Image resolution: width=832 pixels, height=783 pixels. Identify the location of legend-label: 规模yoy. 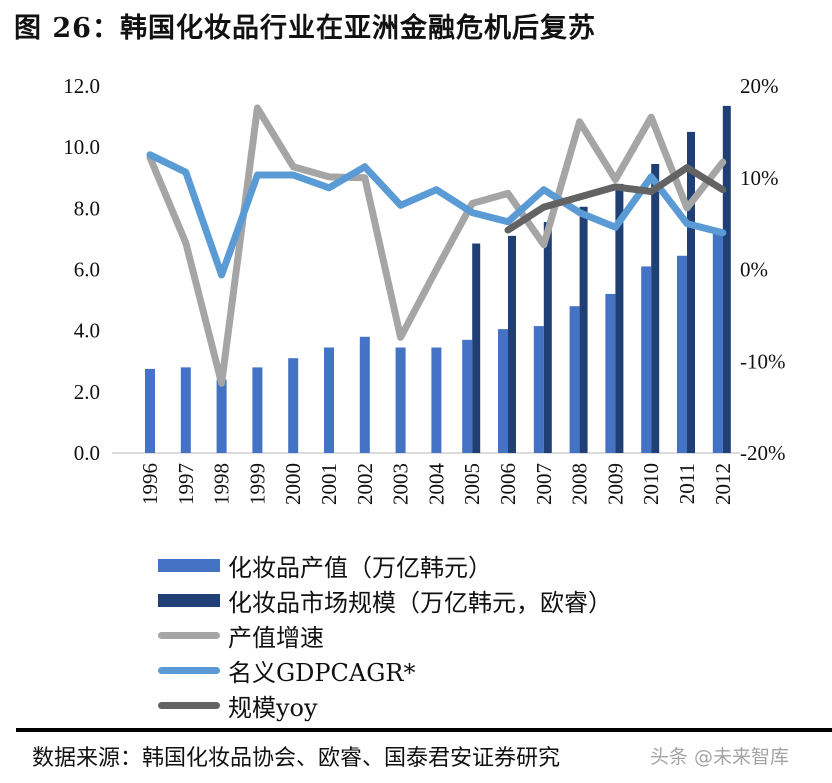
(273, 708).